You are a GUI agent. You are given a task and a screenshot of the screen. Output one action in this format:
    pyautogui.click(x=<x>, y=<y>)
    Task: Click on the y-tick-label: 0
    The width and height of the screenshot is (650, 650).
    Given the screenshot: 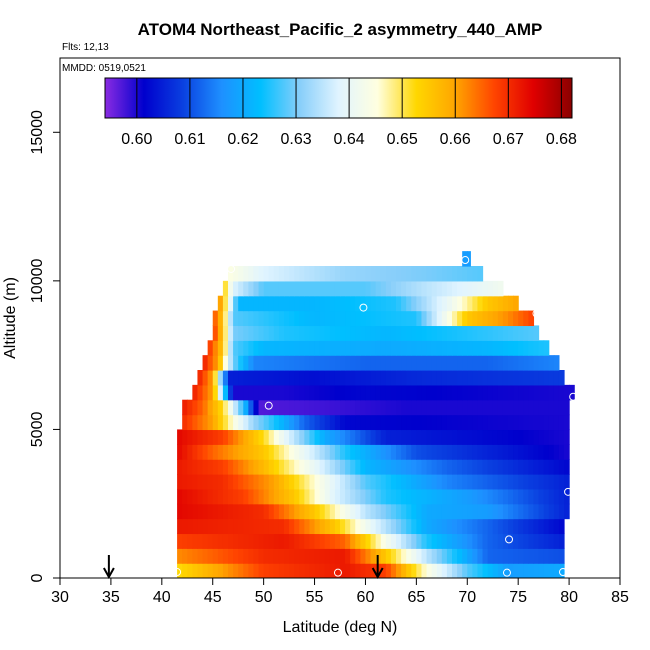 What is the action you would take?
    pyautogui.click(x=37, y=577)
    